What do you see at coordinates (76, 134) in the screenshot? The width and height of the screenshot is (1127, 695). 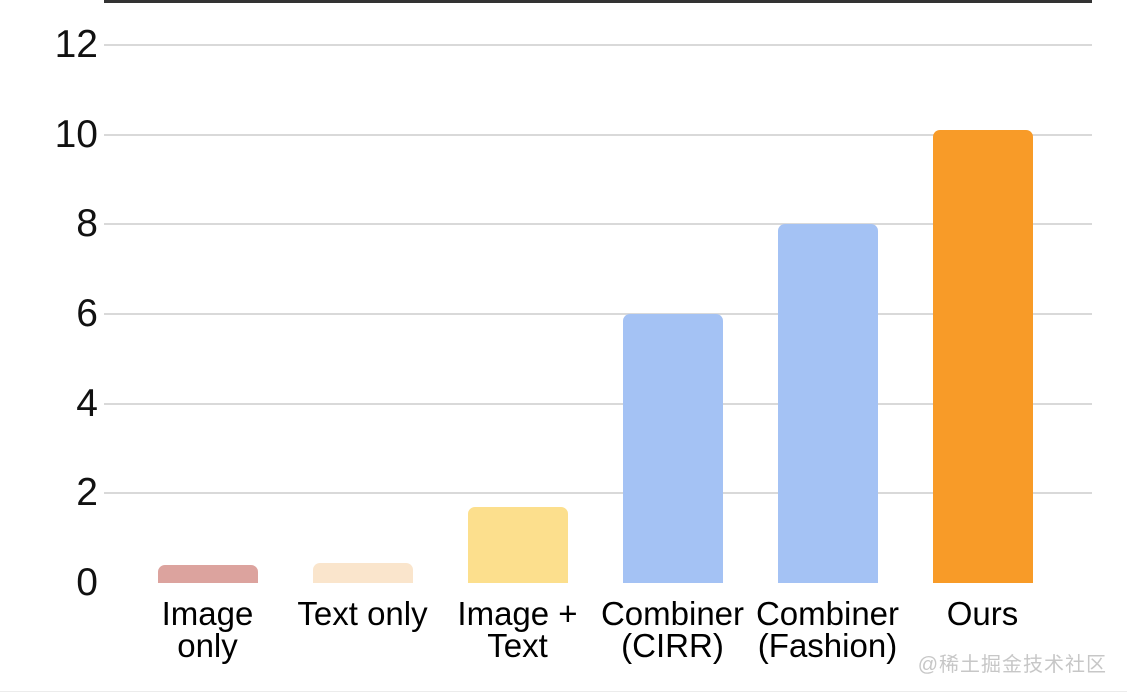 I see `y-tick-label-10: 10` at bounding box center [76, 134].